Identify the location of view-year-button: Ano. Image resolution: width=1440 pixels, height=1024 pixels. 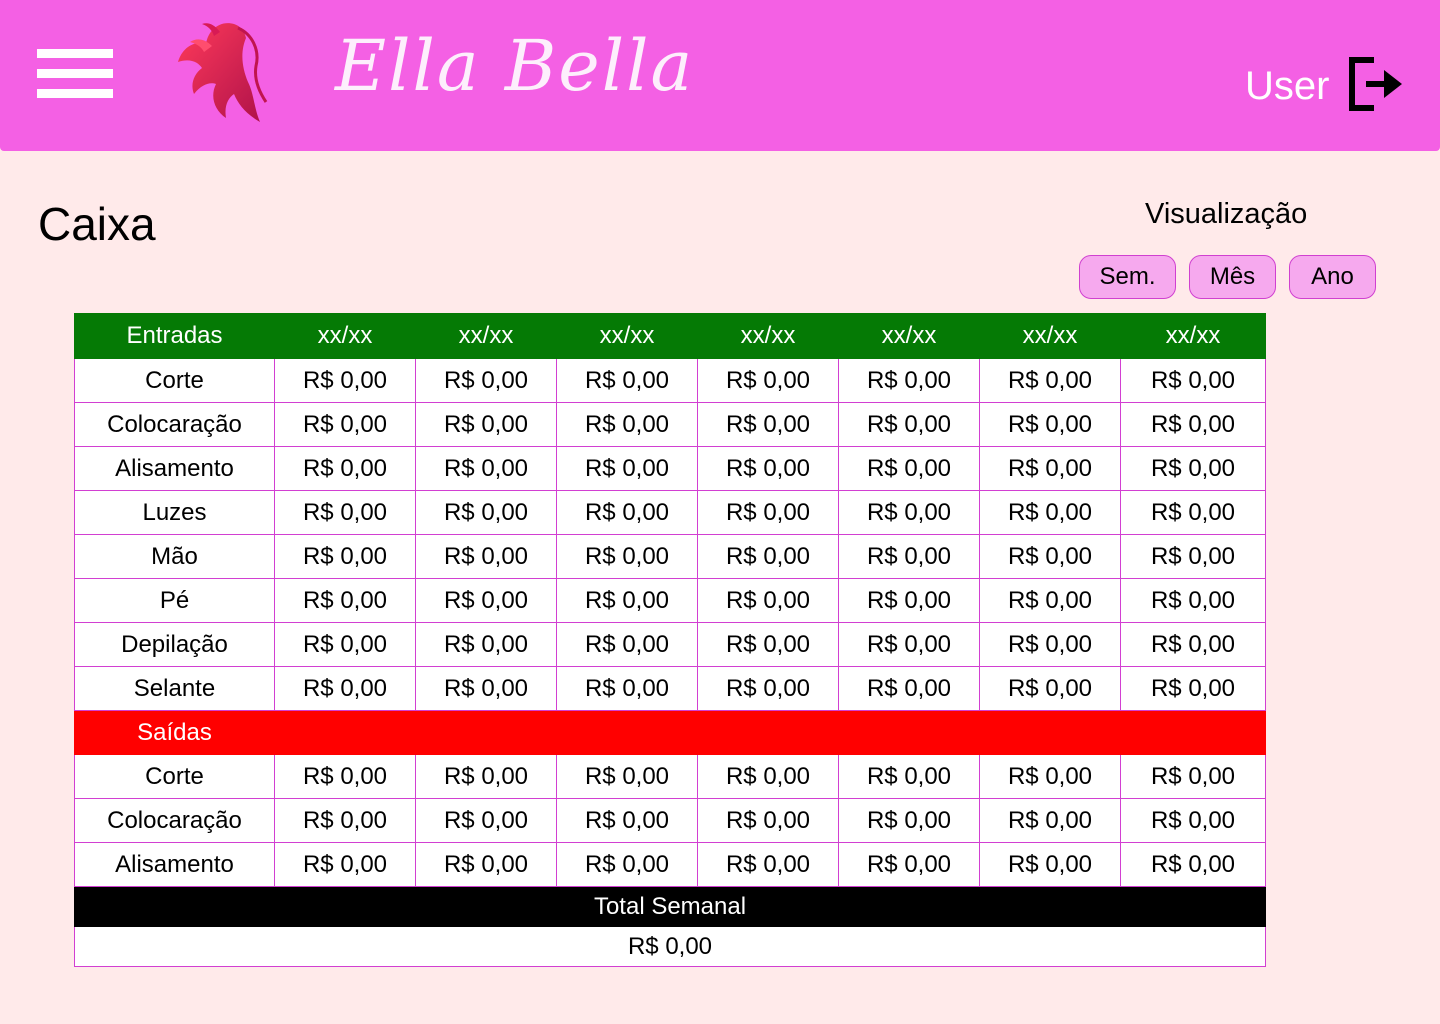
(1332, 277).